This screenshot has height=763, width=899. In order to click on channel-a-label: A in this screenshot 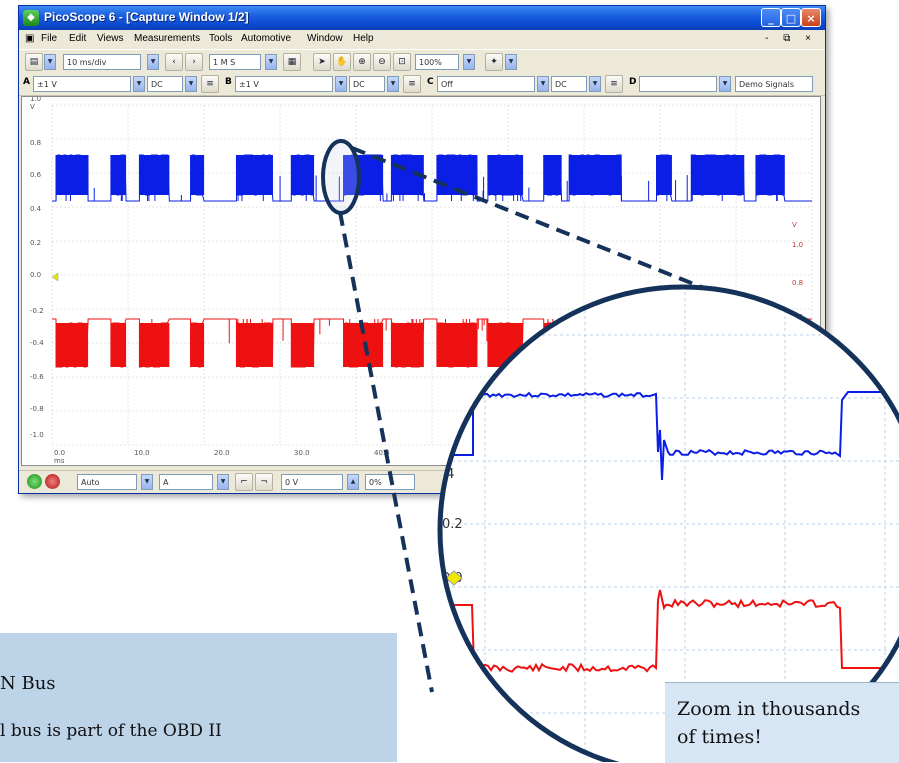, I will do `click(26, 82)`.